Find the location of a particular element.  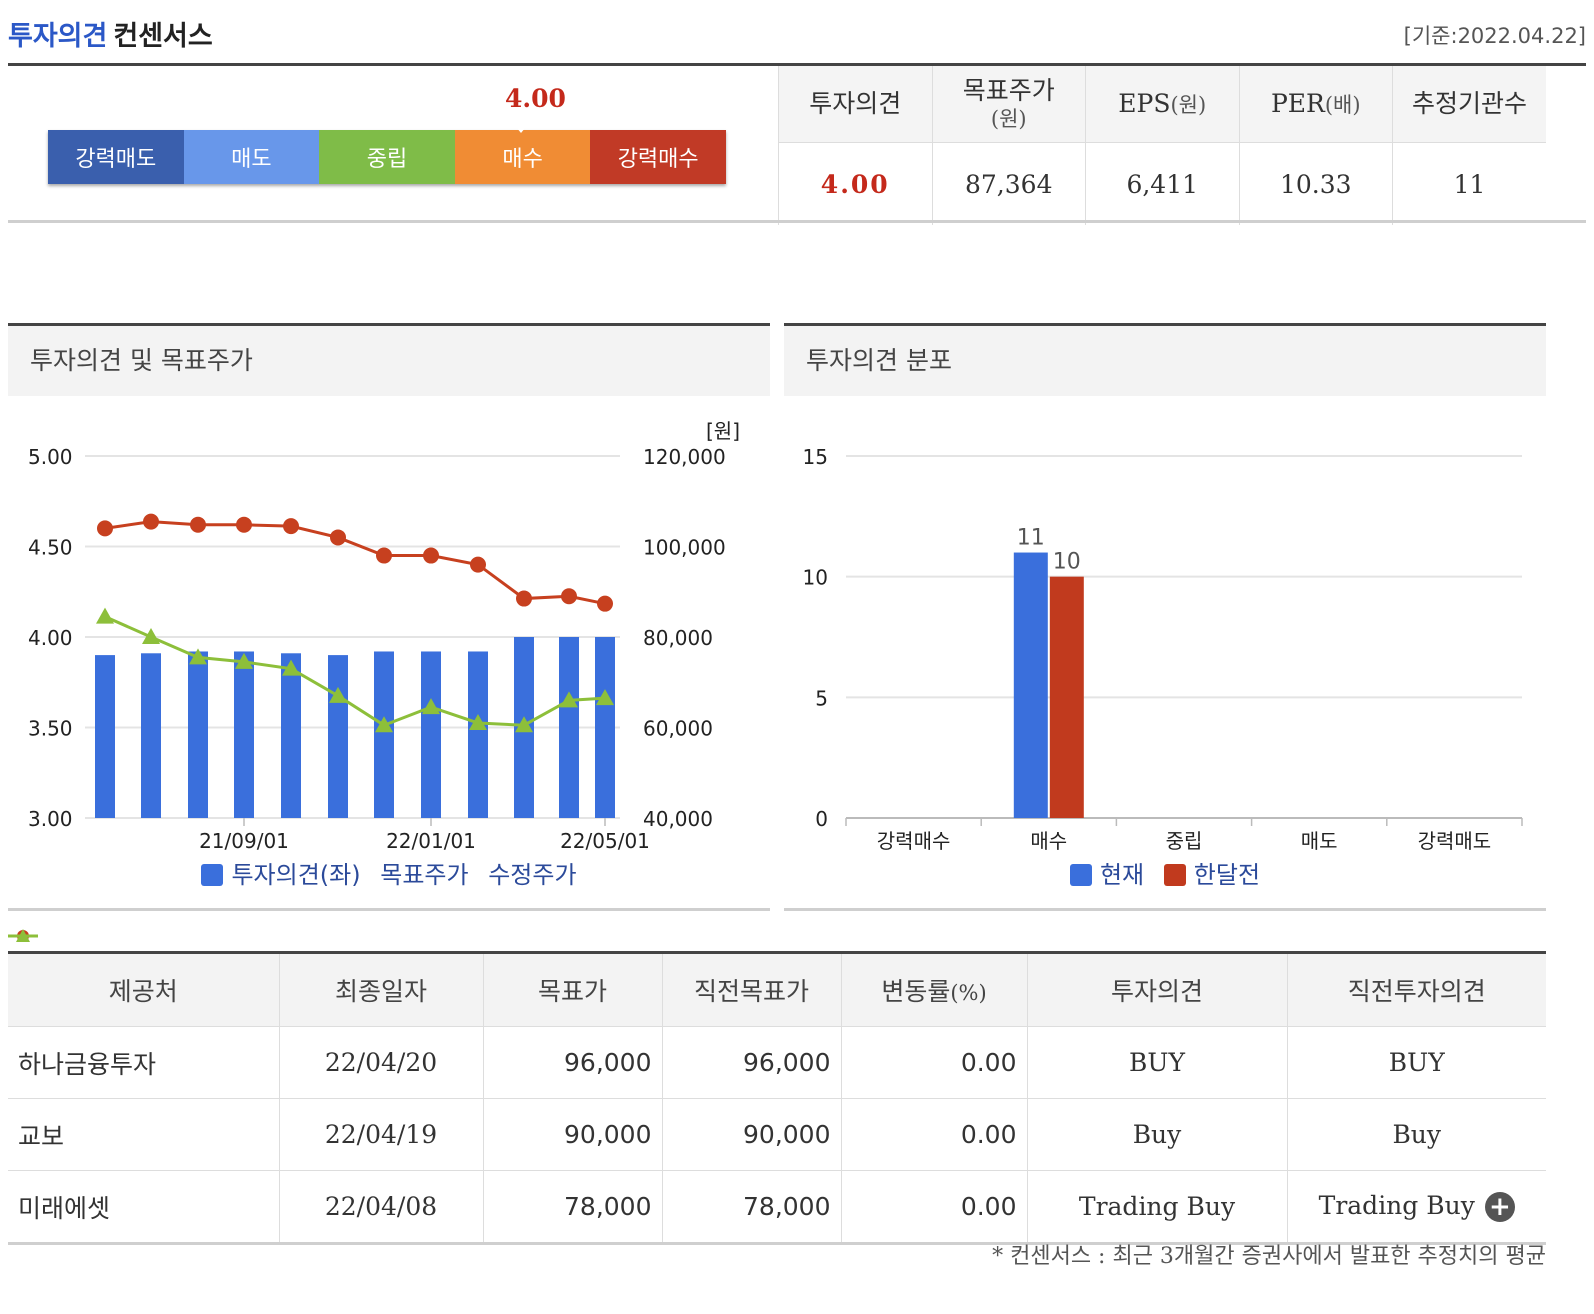

prev-opinion: Buy is located at coordinates (1416, 1134).